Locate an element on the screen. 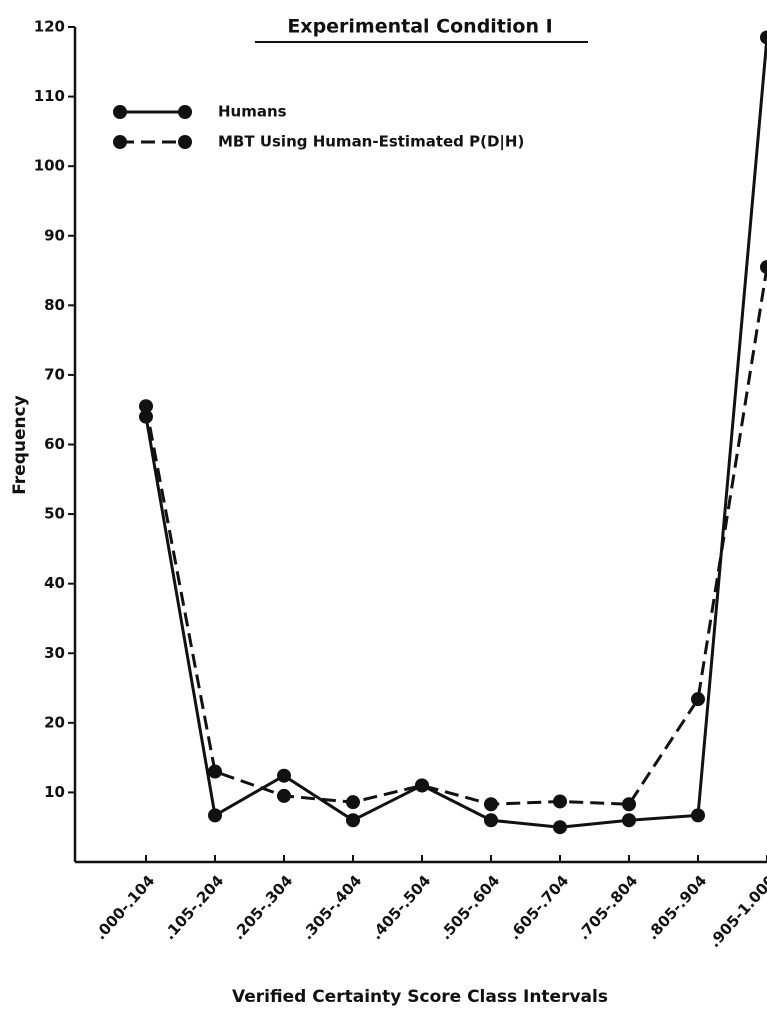  x-tick-label: .505-.604 is located at coordinates (469, 908).